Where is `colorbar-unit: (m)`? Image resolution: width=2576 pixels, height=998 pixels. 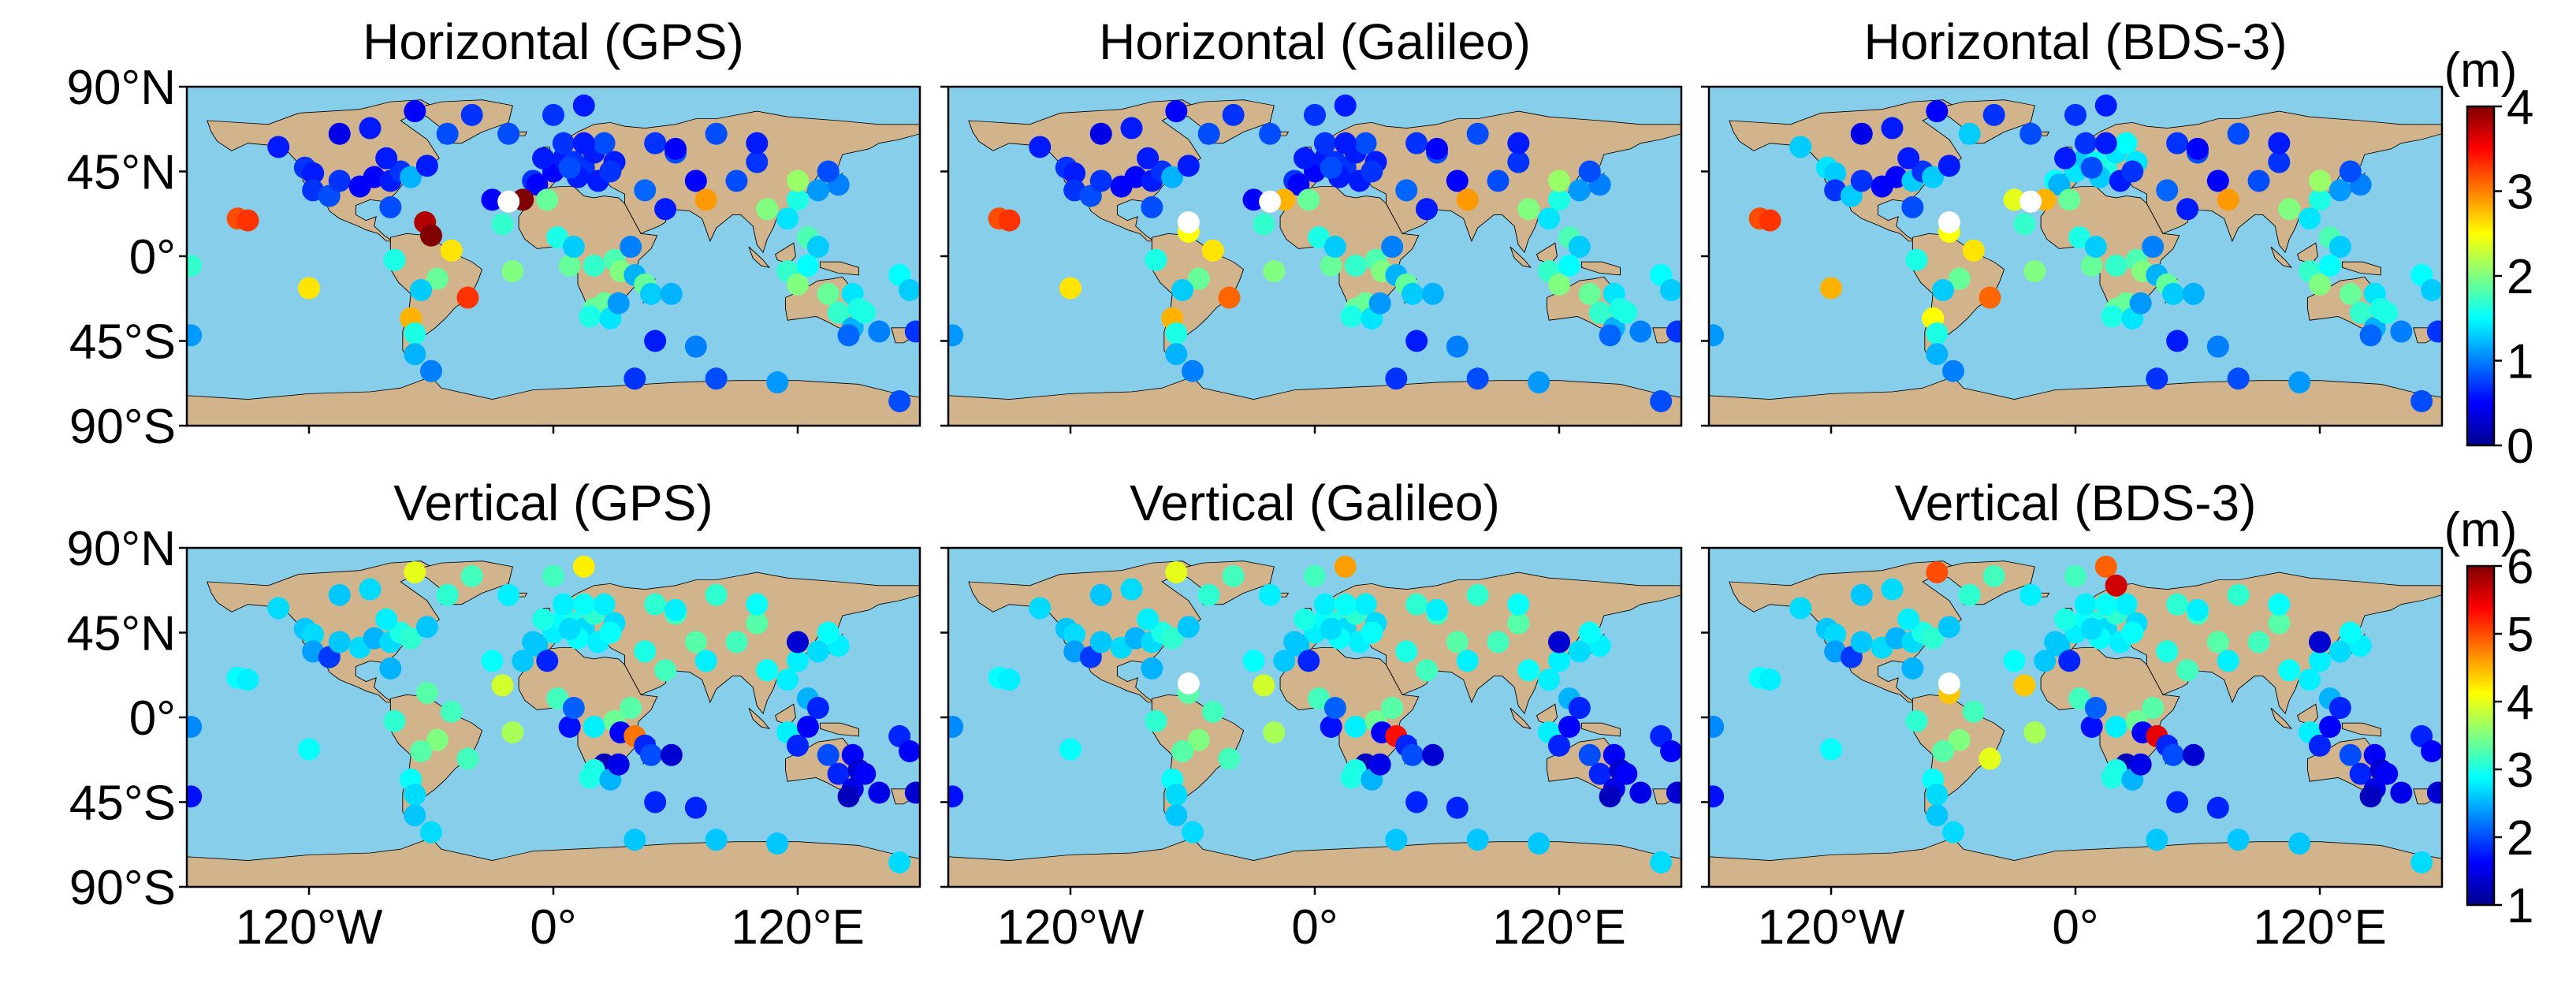
colorbar-unit: (m) is located at coordinates (2481, 70).